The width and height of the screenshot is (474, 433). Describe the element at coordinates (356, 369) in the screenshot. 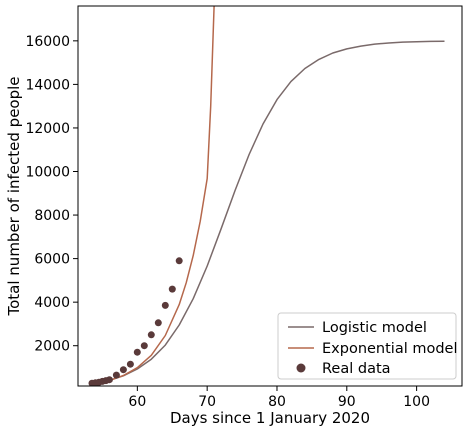

I see `legend-label-real-data: Real data` at that location.